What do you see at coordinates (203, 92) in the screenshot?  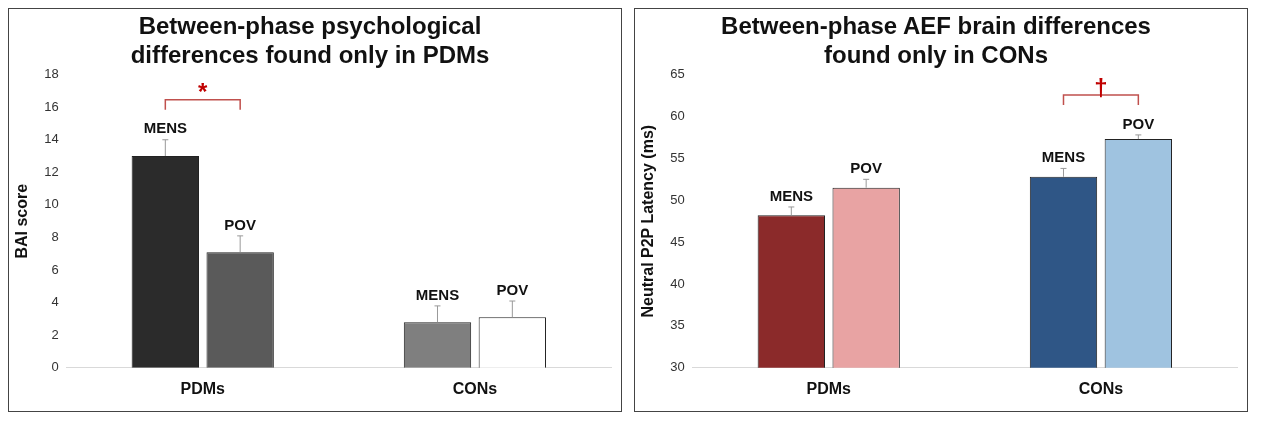 I see `annotation: *` at bounding box center [203, 92].